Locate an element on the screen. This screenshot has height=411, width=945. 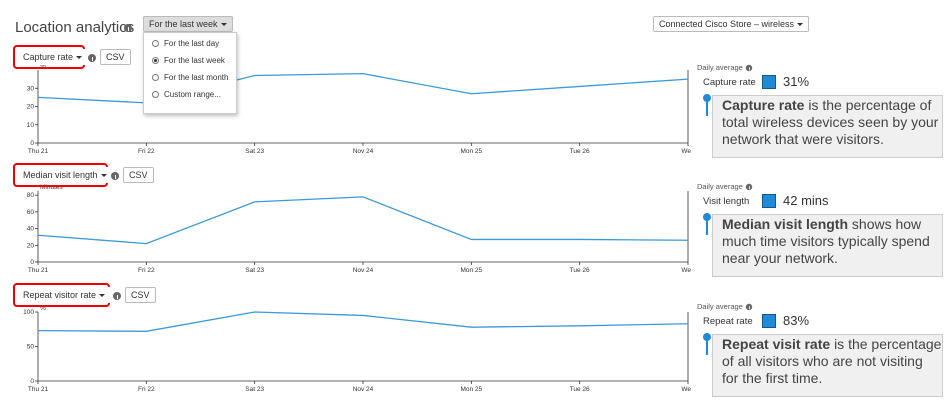
chart-metric-text: Capture rate is located at coordinates (48, 57).